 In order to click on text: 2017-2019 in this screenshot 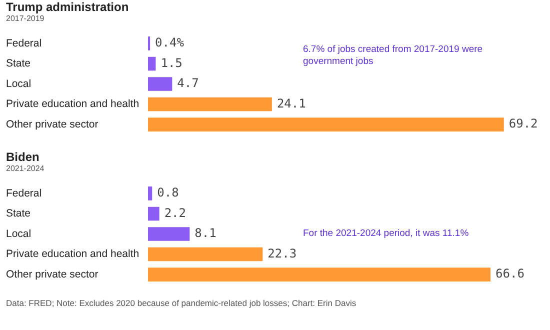, I will do `click(25, 19)`.